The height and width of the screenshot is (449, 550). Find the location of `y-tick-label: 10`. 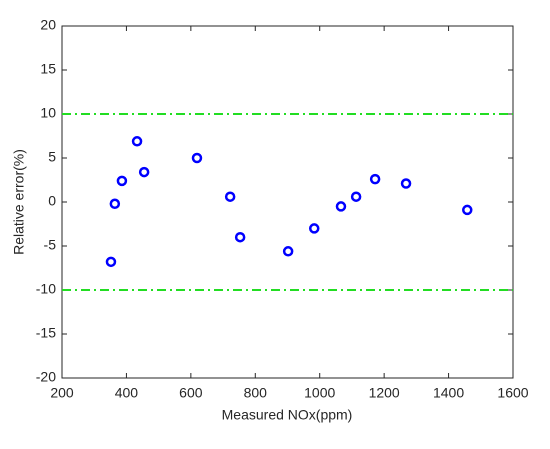

y-tick-label: 10 is located at coordinates (48, 113).